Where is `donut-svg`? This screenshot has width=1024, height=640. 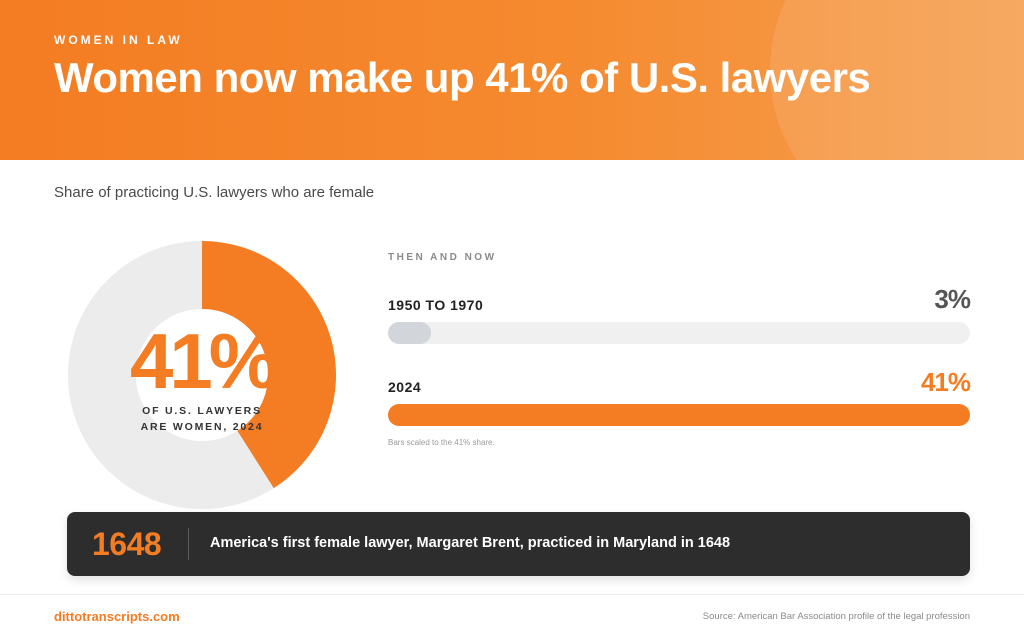 donut-svg is located at coordinates (202, 375).